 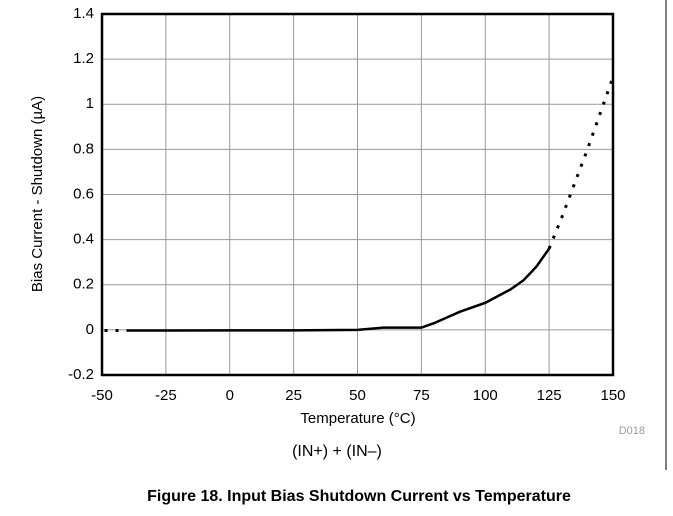 I want to click on y-axis-title: Bias Current - Shutdown (µA), so click(x=37, y=194).